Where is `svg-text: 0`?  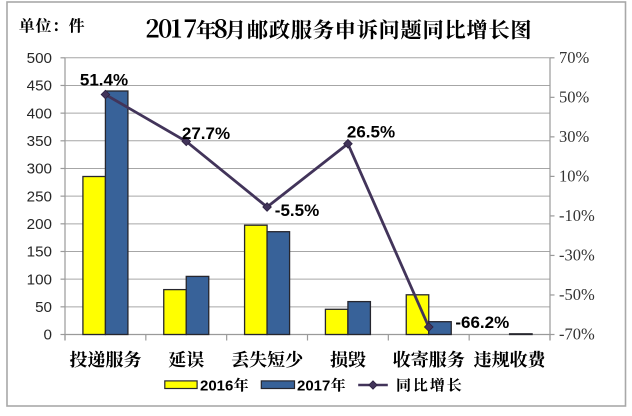
svg-text: 0 is located at coordinates (48, 335).